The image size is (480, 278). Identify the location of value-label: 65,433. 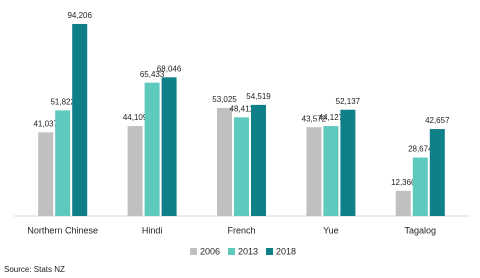
(152, 74).